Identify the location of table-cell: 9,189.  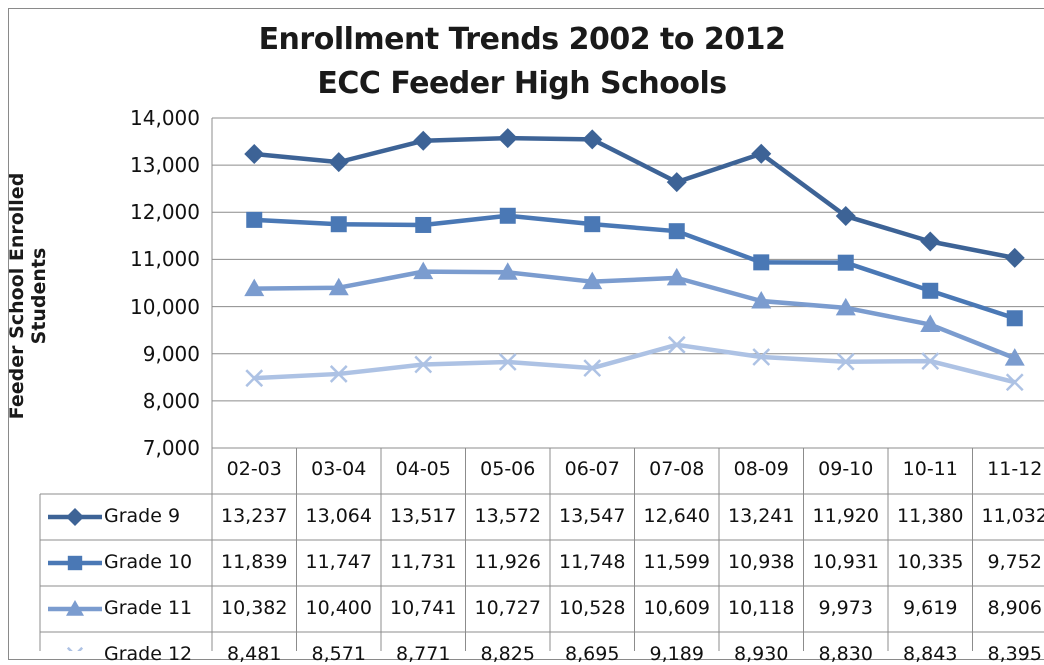
(677, 654).